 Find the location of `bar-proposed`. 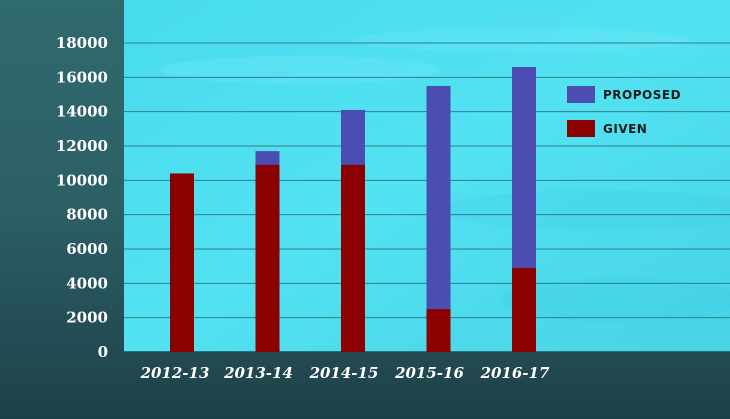

bar-proposed is located at coordinates (438, 219).